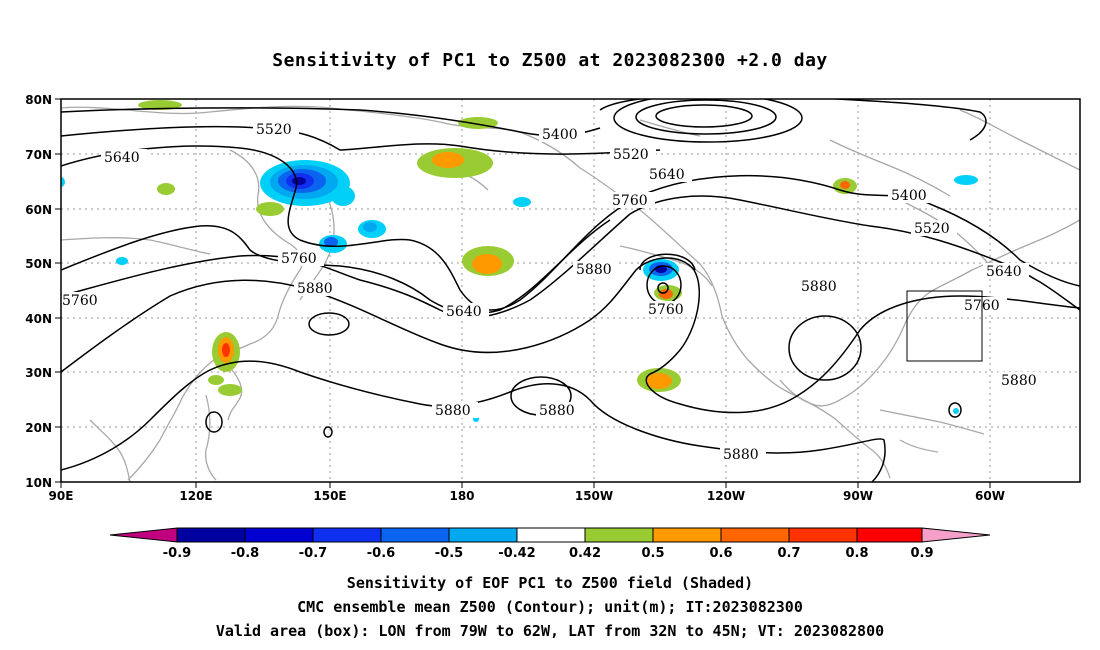 The width and height of the screenshot is (1100, 650). Describe the element at coordinates (38, 264) in the screenshot. I see `lat-label: 50N` at that location.